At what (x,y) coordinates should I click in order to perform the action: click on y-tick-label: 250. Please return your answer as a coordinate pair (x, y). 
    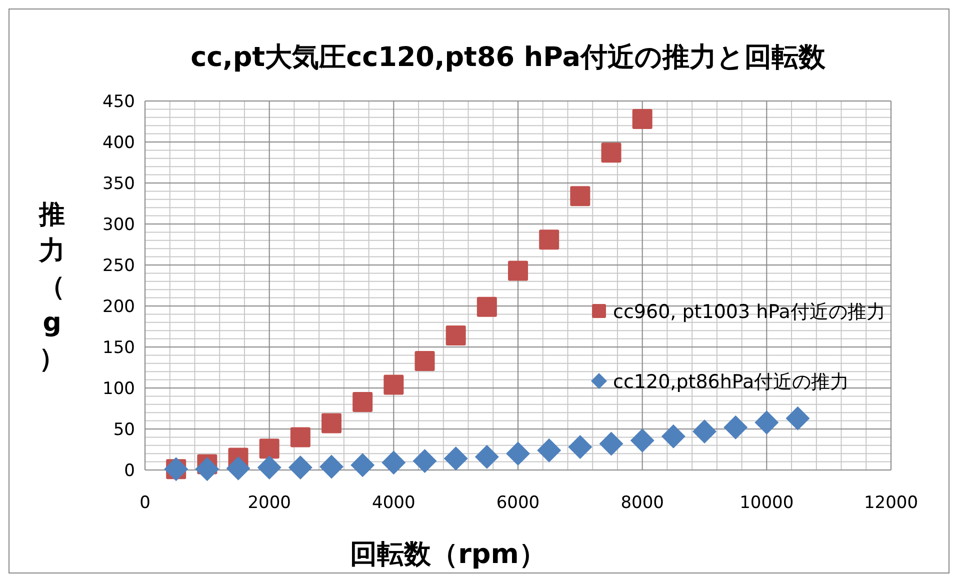
    Looking at the image, I should click on (118, 266).